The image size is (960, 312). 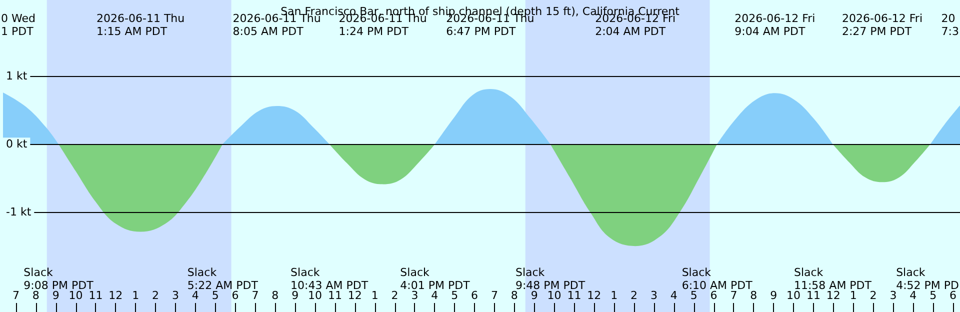 What do you see at coordinates (329, 279) in the screenshot?
I see `annotation: Slack 10:43 AM PDT` at bounding box center [329, 279].